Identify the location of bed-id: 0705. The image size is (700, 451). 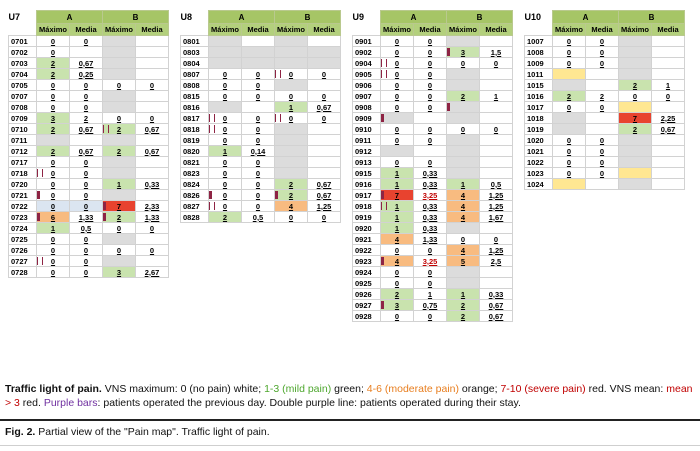
(22, 85).